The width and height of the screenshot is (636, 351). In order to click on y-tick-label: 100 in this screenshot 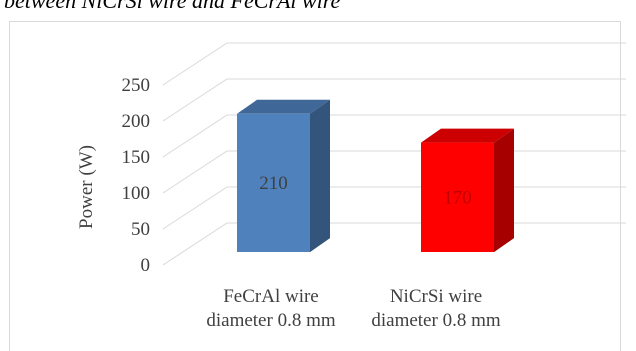, I will do `click(136, 193)`.